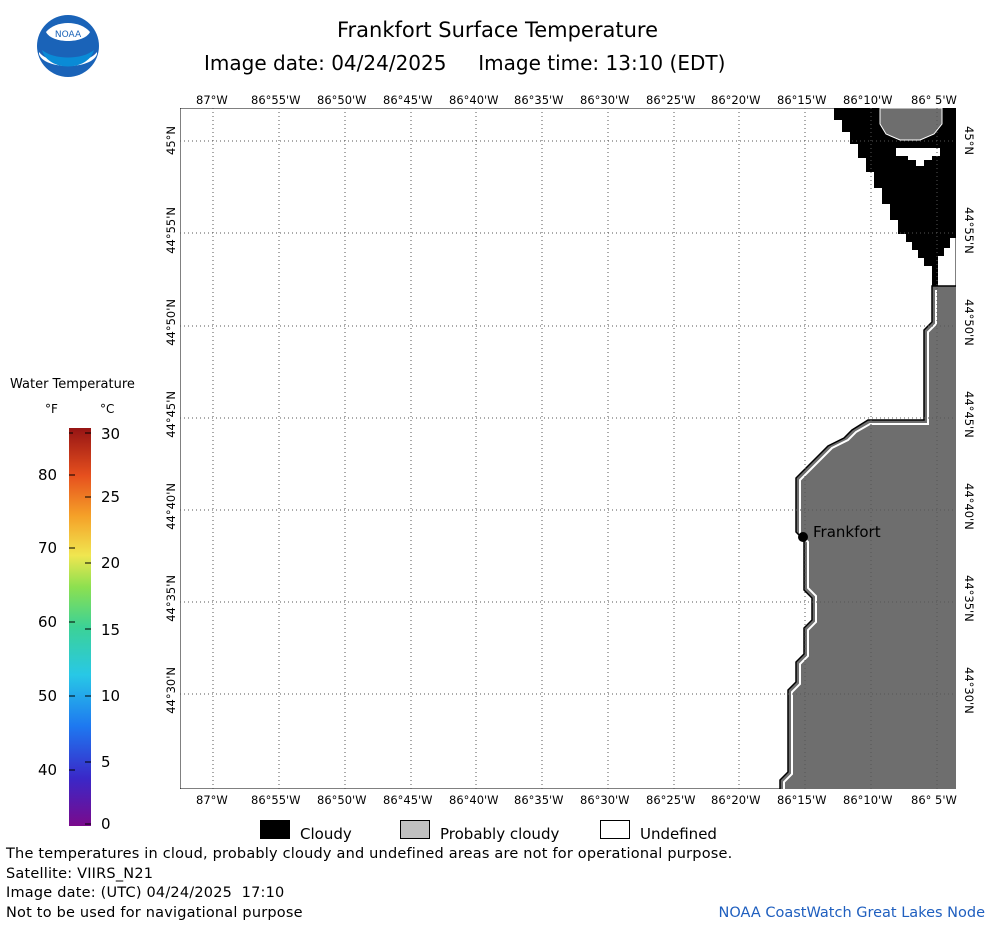  What do you see at coordinates (106, 824) in the screenshot?
I see `c-label: 0` at bounding box center [106, 824].